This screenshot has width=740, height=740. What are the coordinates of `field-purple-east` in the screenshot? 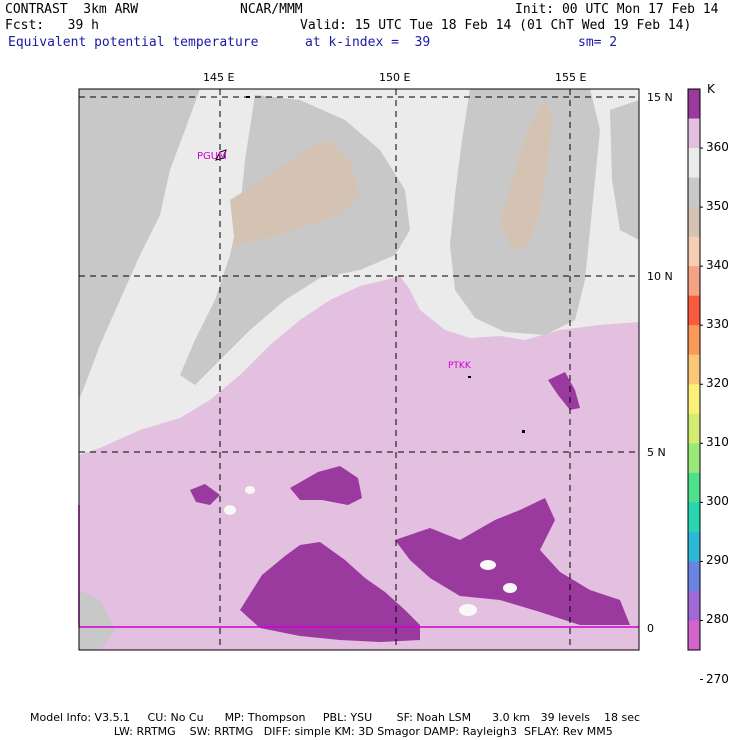 It's located at (512, 561).